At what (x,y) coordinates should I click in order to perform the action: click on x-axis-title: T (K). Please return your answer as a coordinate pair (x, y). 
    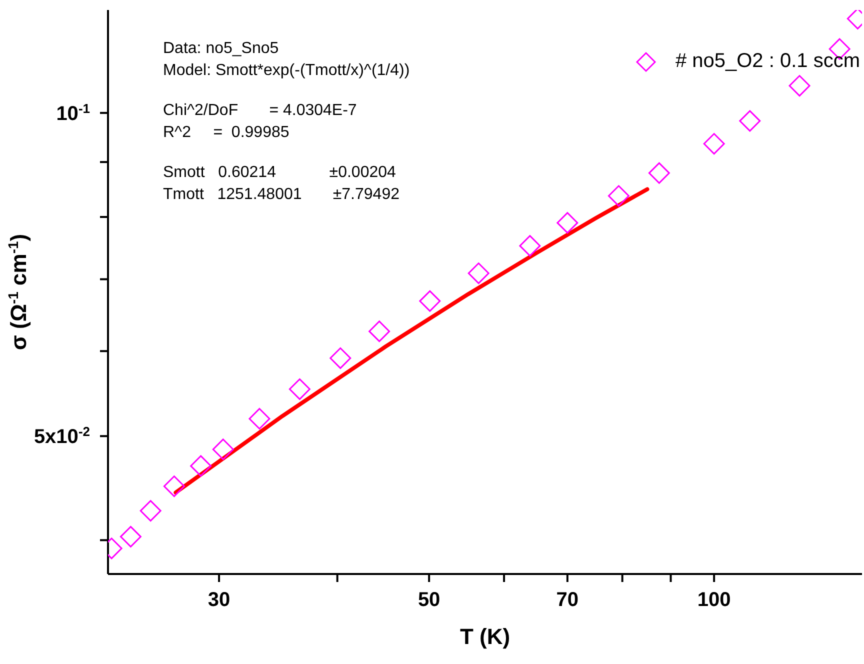
    Looking at the image, I should click on (485, 636).